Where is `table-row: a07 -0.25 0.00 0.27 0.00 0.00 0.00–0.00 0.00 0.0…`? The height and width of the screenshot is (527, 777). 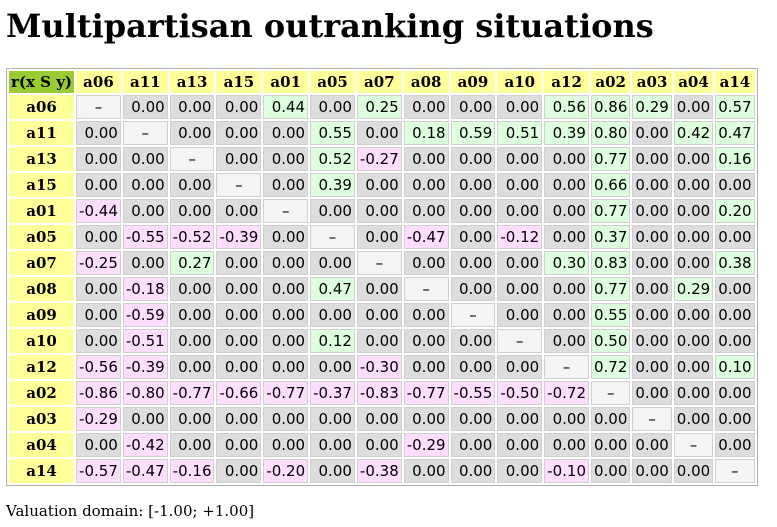 table-row: a07 -0.25 0.00 0.27 0.00 0.00 0.00–0.00 0.00 0.0… is located at coordinates (382, 263).